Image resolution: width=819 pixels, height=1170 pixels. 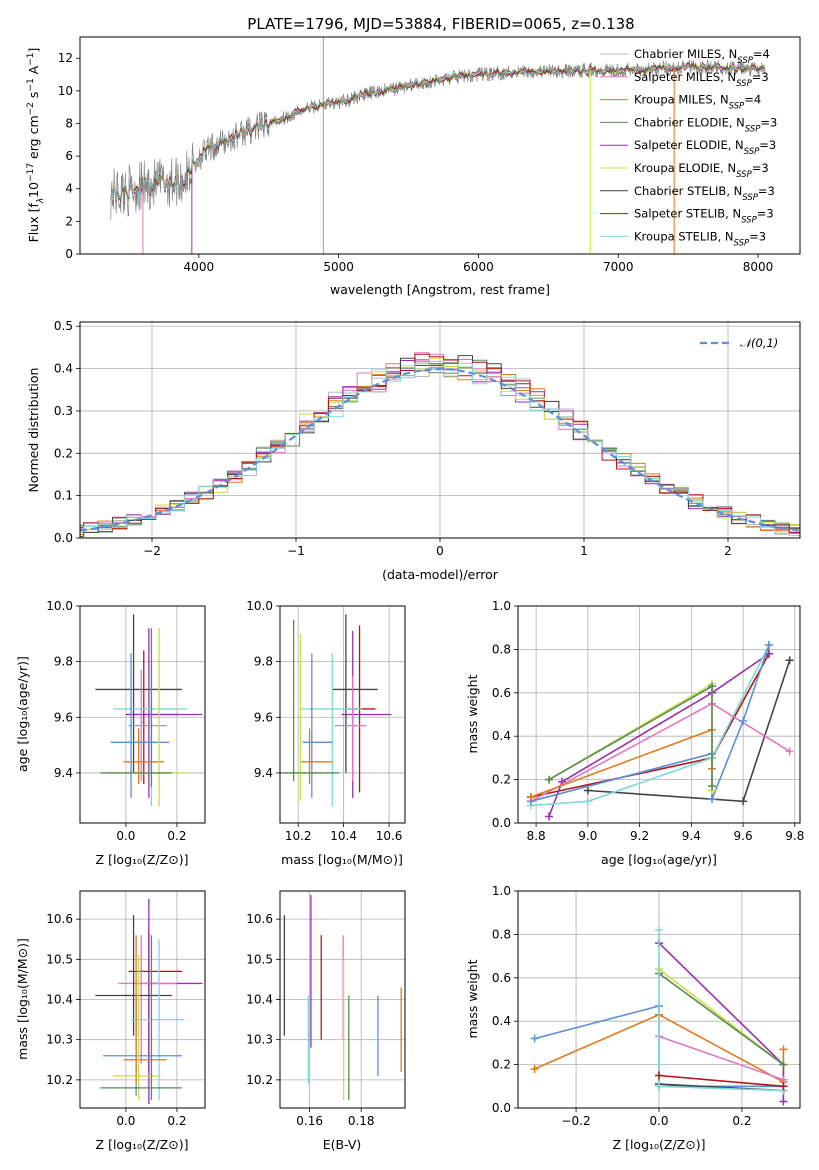 I want to click on ticks: 10.2 10.4 10.6 9.4 9.6 9.8 10.0, so click(x=324, y=721).